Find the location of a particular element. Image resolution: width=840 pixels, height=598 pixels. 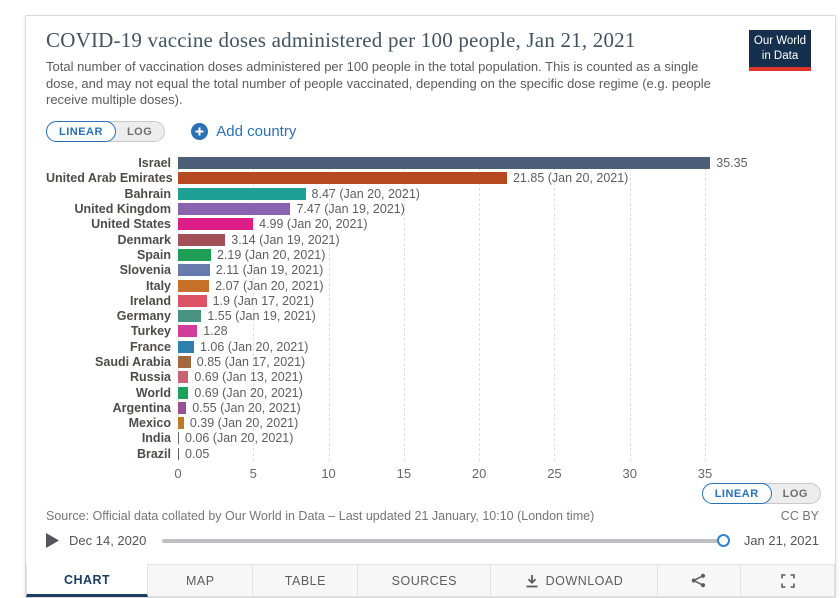

country-label: Argentina is located at coordinates (141, 407).